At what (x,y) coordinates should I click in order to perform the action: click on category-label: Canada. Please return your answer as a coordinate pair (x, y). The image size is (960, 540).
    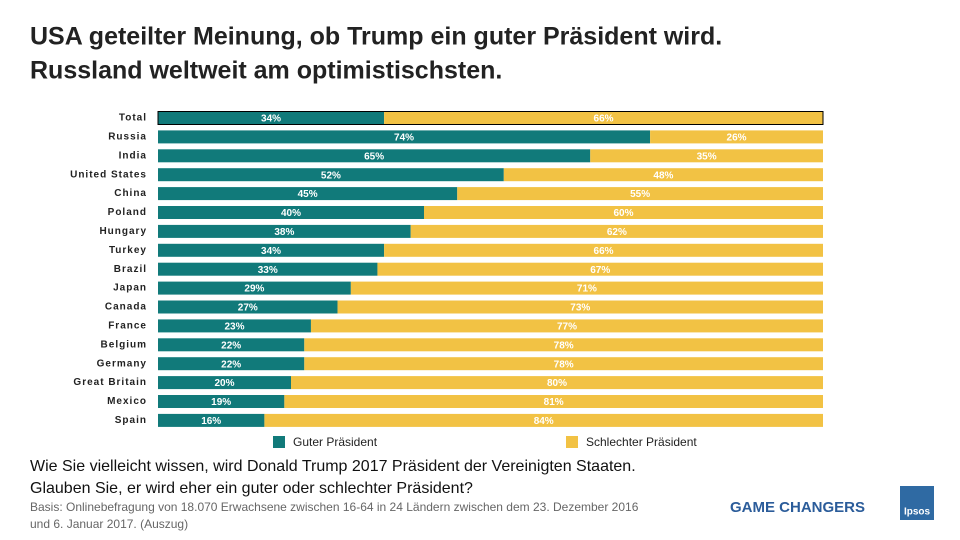
    Looking at the image, I should click on (126, 307).